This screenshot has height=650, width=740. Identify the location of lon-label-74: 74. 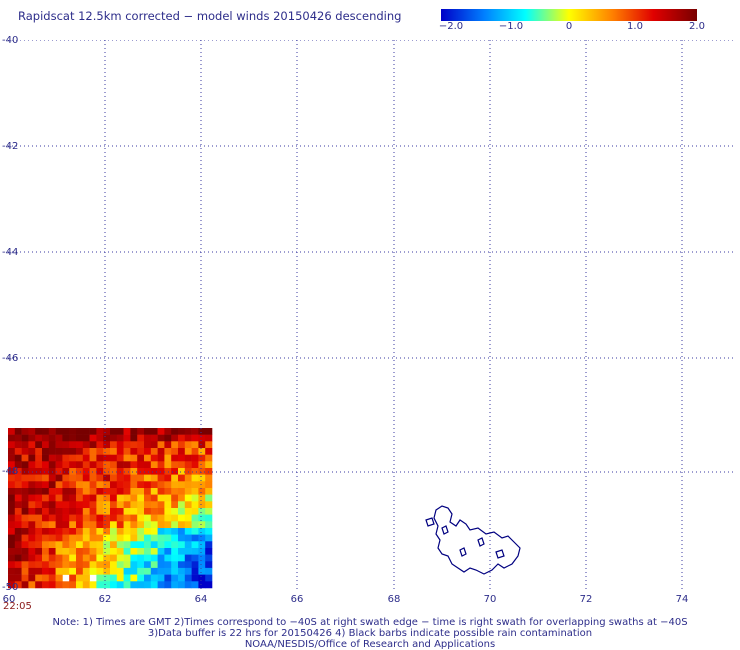
(682, 599).